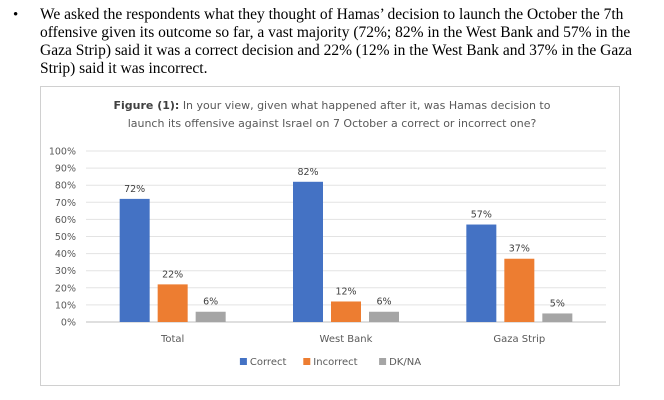  I want to click on y-tick-label: 50%, so click(65, 237).